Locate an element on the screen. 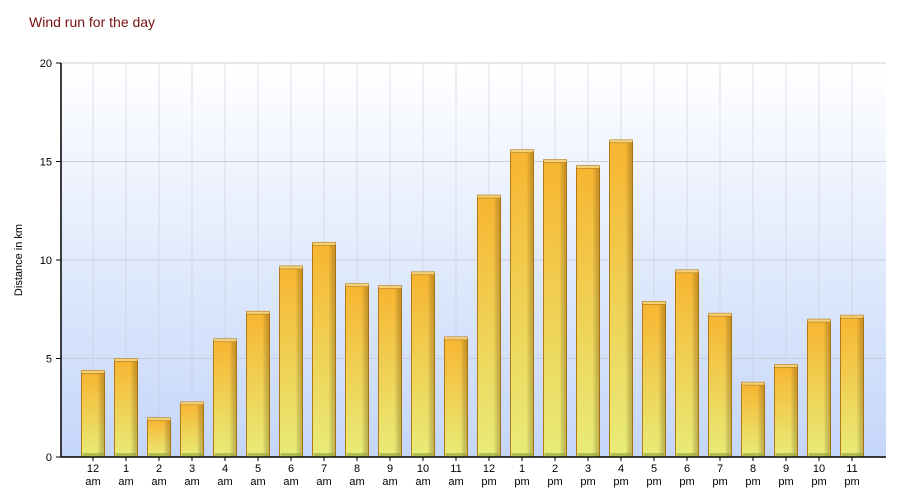 The image size is (900, 500). x-tick-label-hour: 7 is located at coordinates (720, 469).